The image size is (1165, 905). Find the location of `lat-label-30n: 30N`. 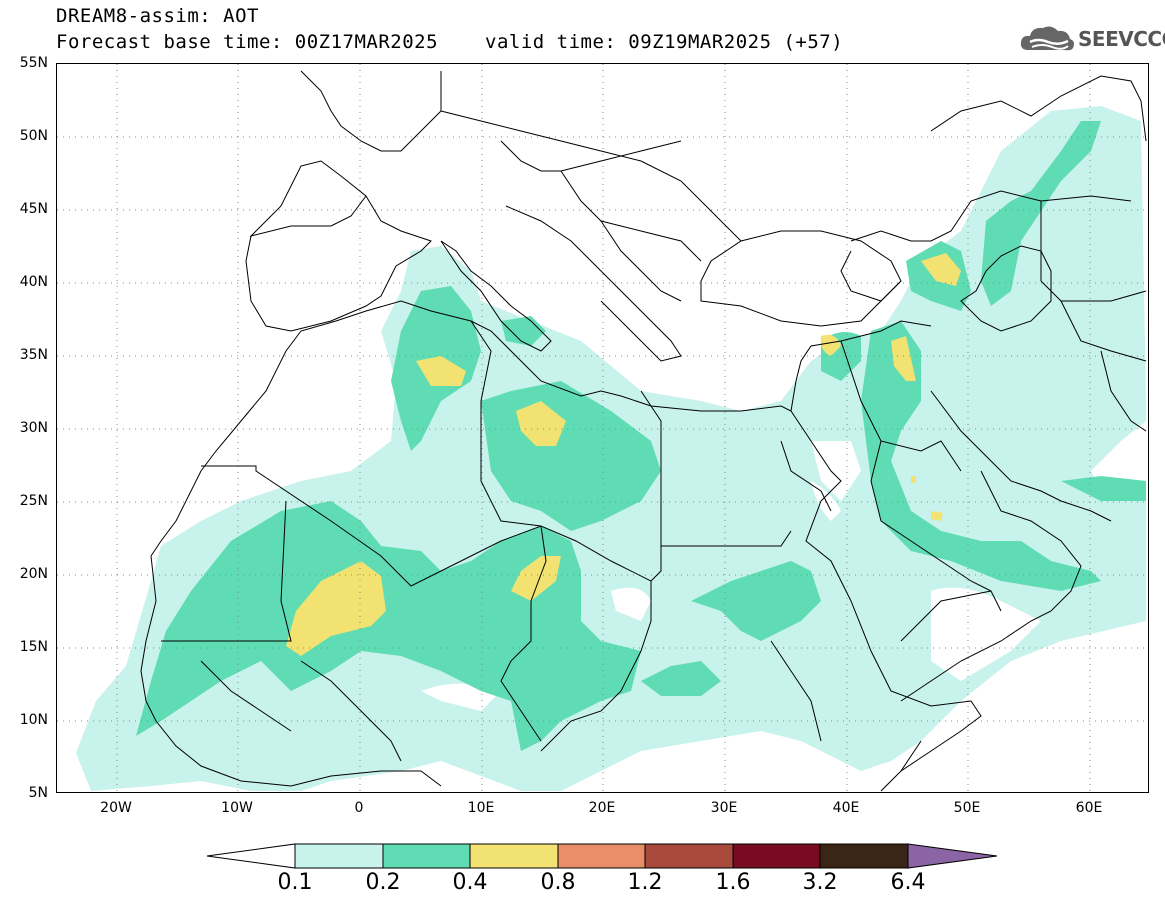

lat-label-30n: 30N is located at coordinates (33, 428).